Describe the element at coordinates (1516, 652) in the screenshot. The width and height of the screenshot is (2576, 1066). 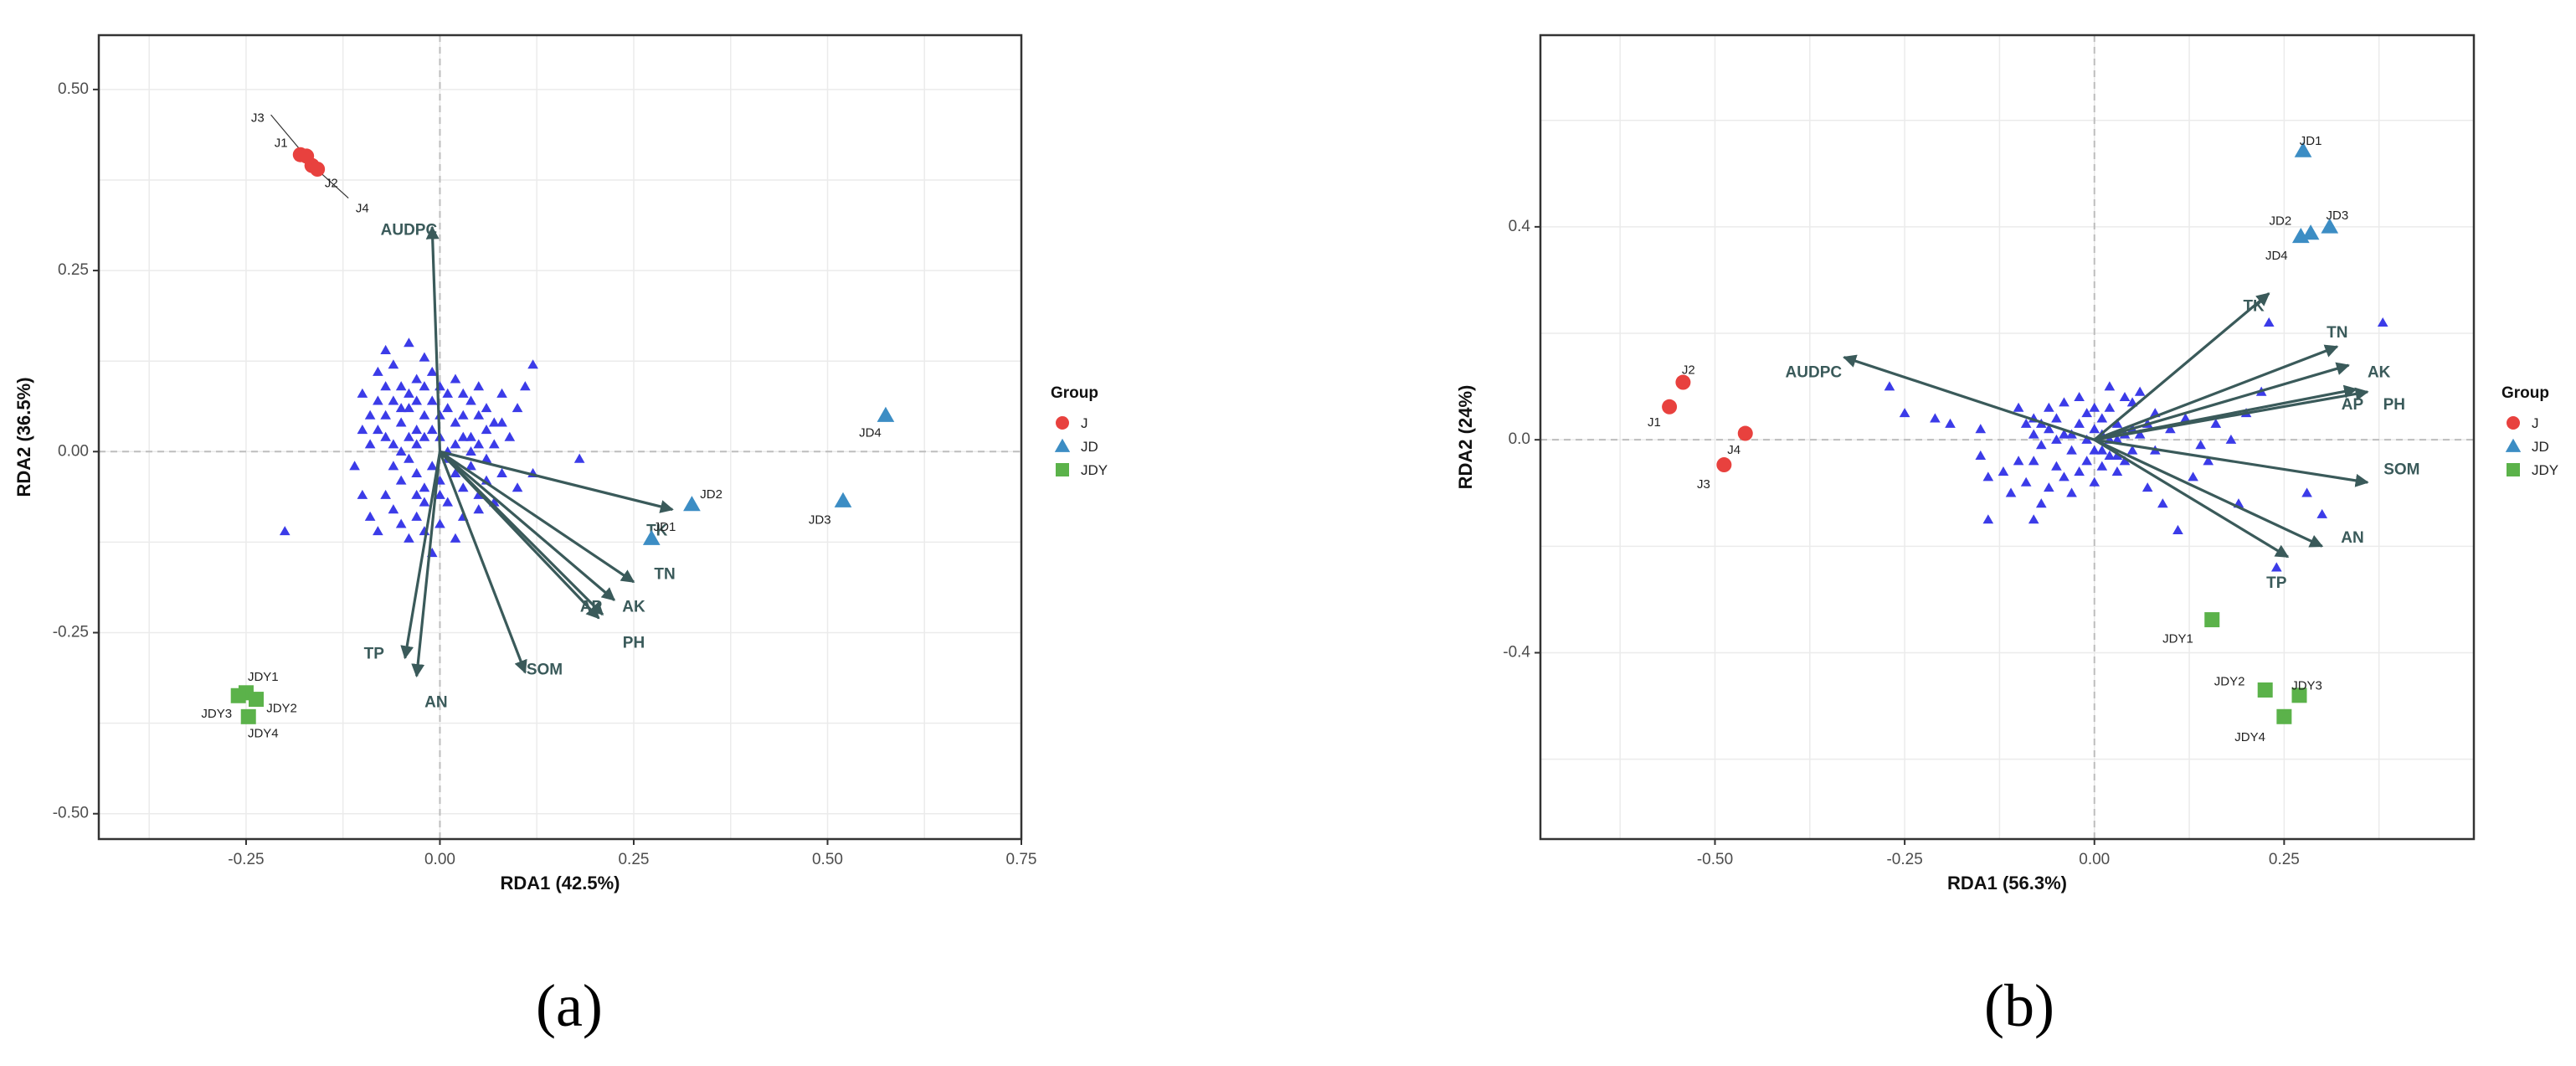
I see `y-tick-label: -0.4` at that location.